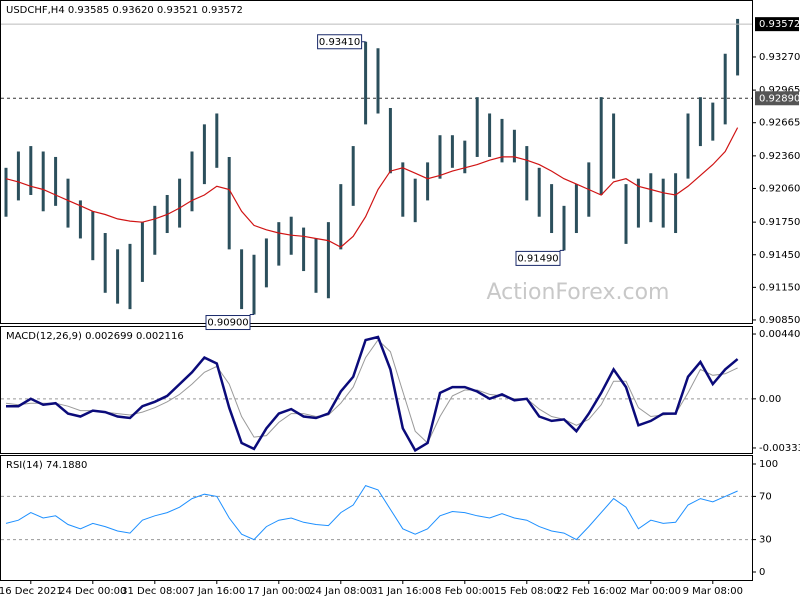  Describe the element at coordinates (371, 512) in the screenshot. I see `rsi-line` at that location.